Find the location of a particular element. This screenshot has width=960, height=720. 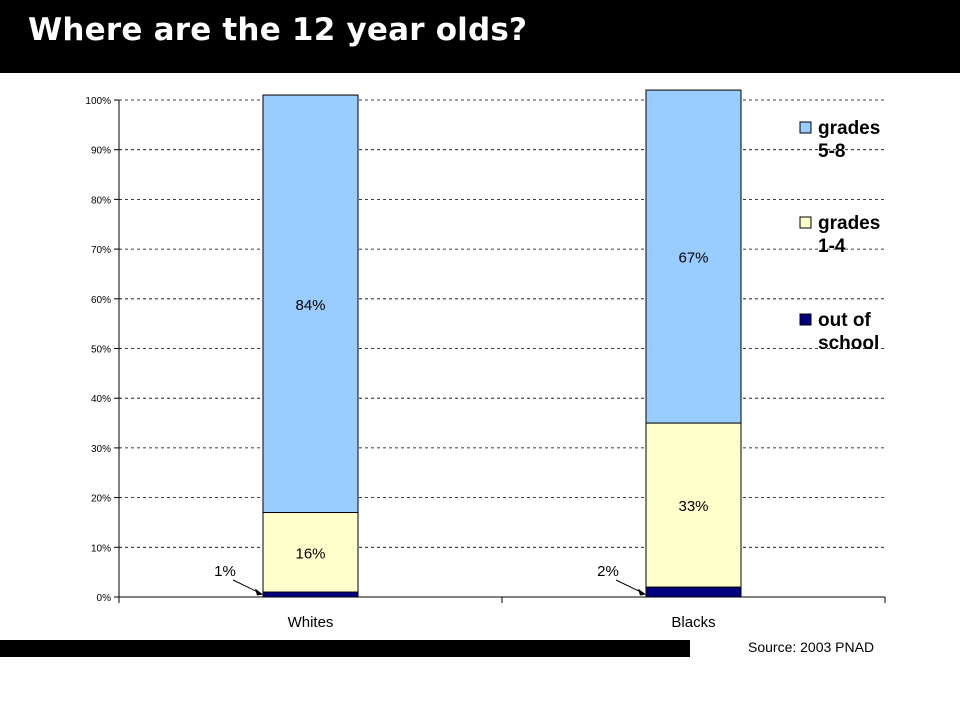

y-tick-label: 100% is located at coordinates (98, 101).